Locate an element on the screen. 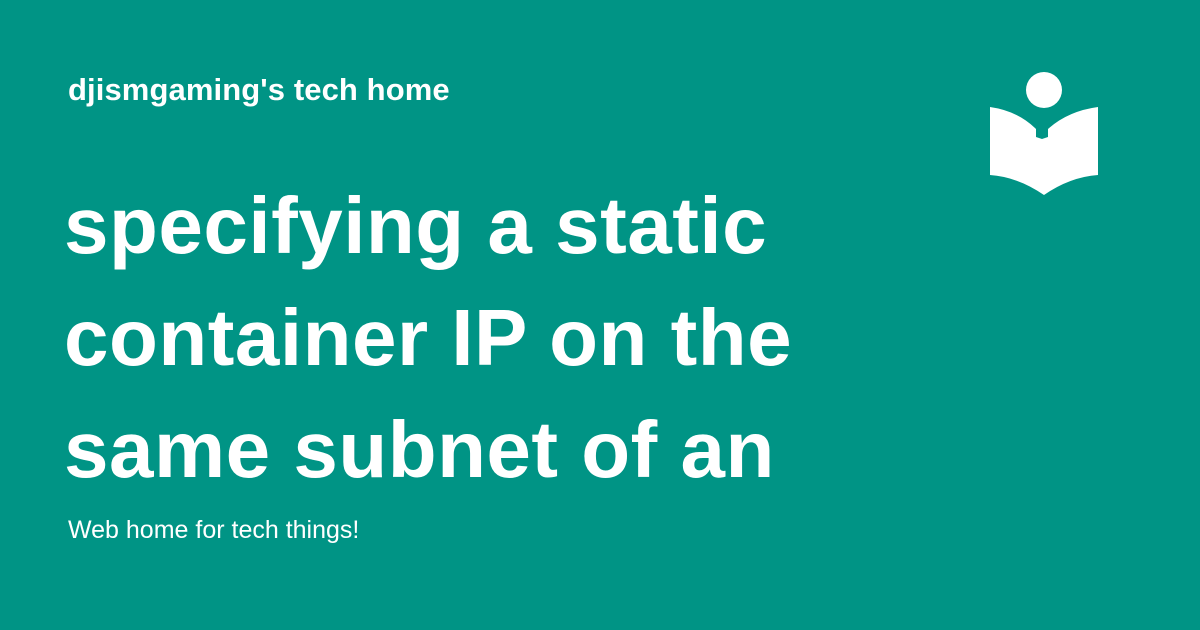 The image size is (1200, 630). reader-book-icon is located at coordinates (1044, 133).